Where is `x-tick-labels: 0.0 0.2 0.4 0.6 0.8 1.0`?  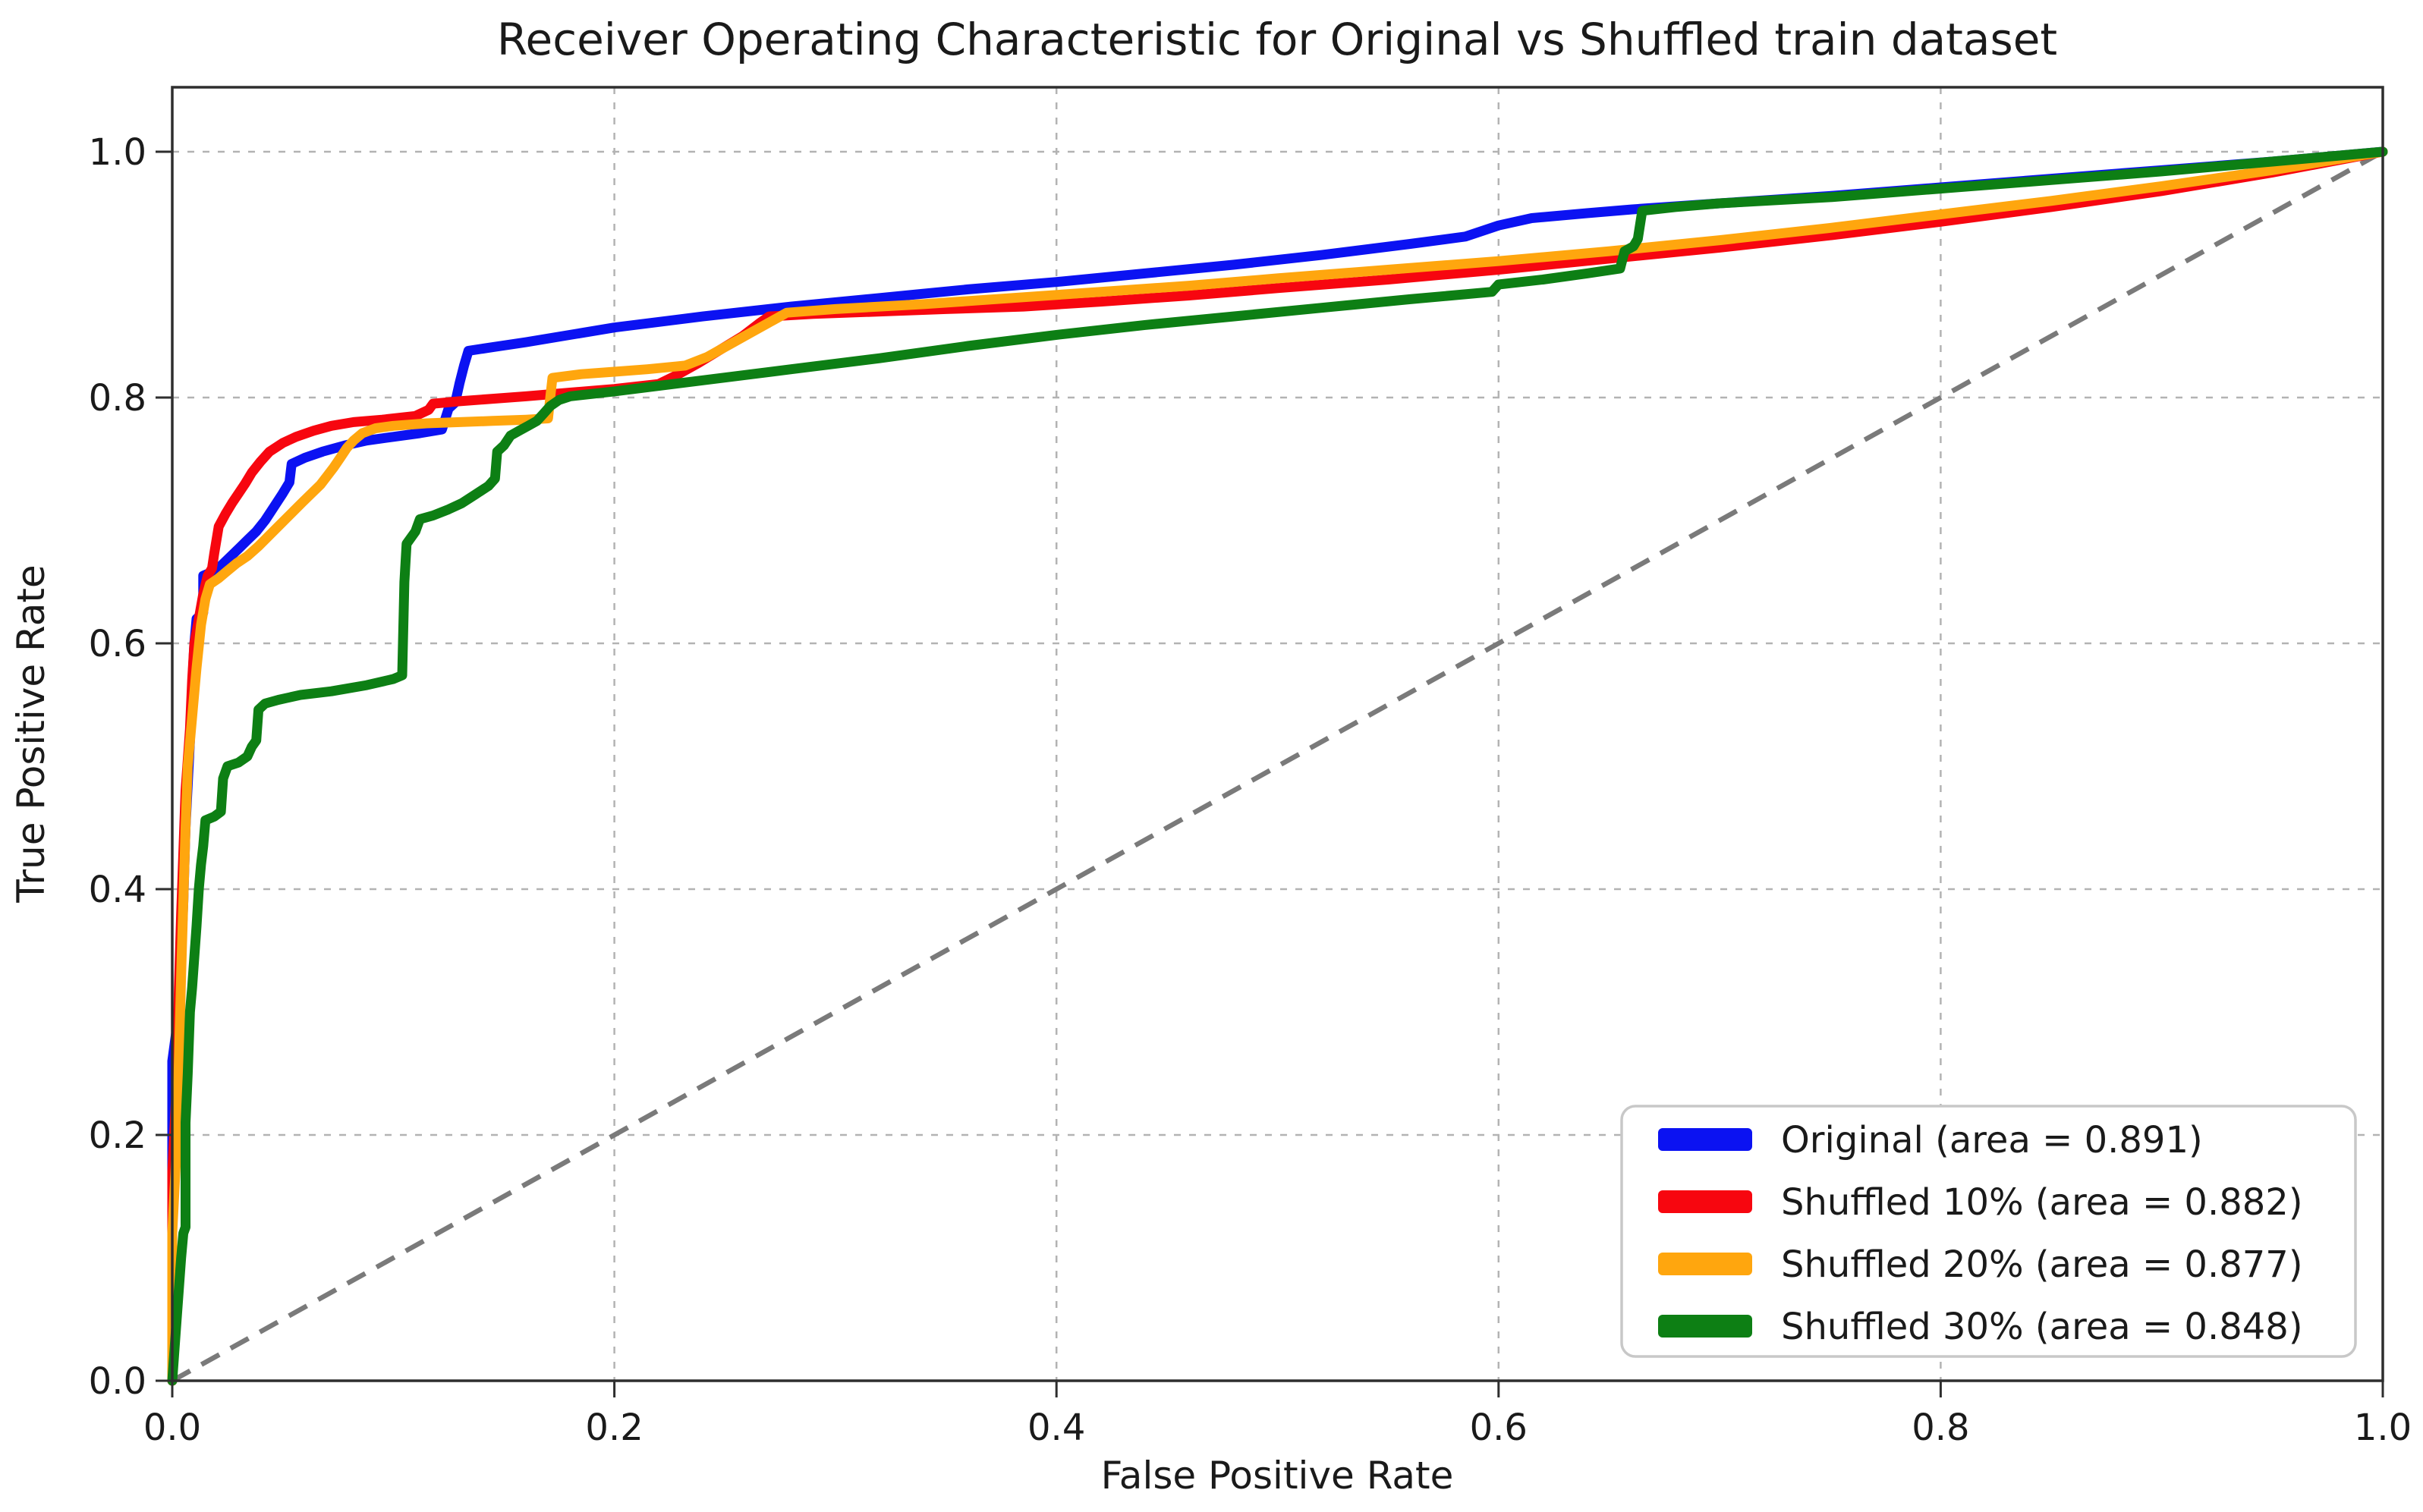 x-tick-labels: 0.0 0.2 0.4 0.6 0.8 1.0 is located at coordinates (1277, 1428).